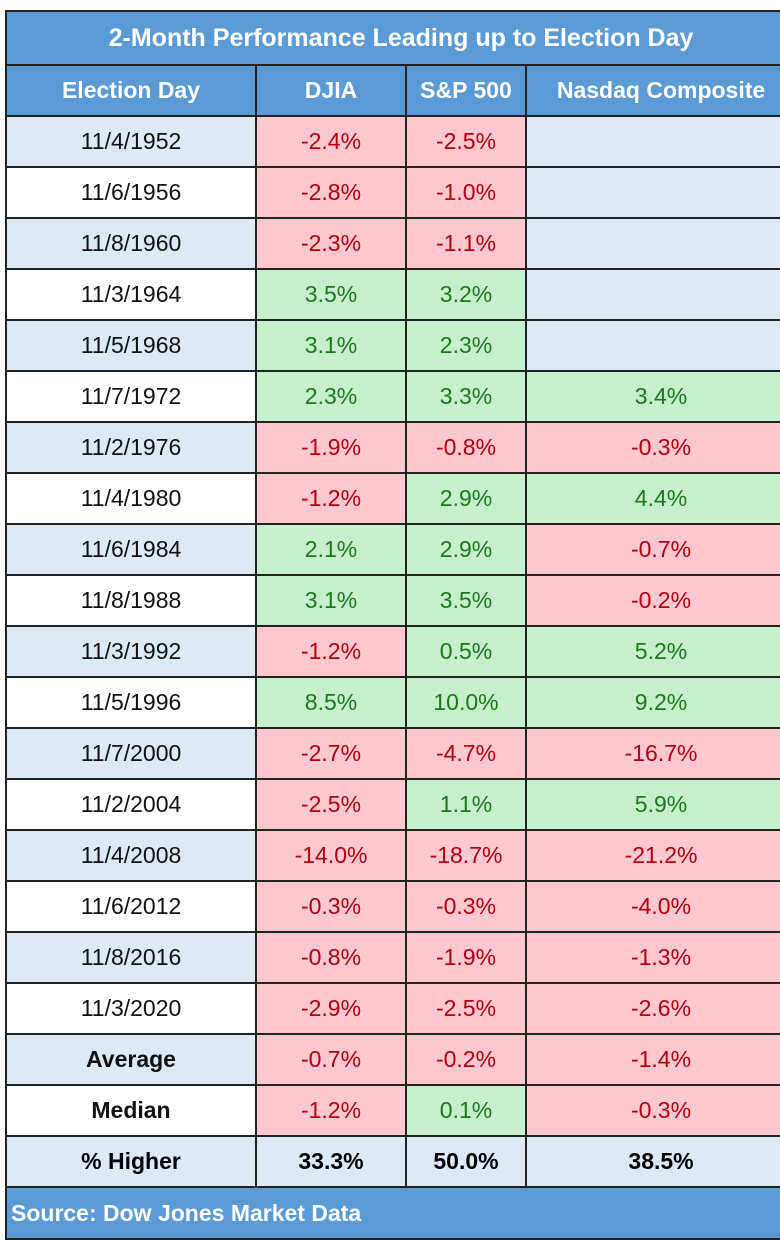 The width and height of the screenshot is (780, 1240). I want to click on djia-cell: 3.5%, so click(331, 294).